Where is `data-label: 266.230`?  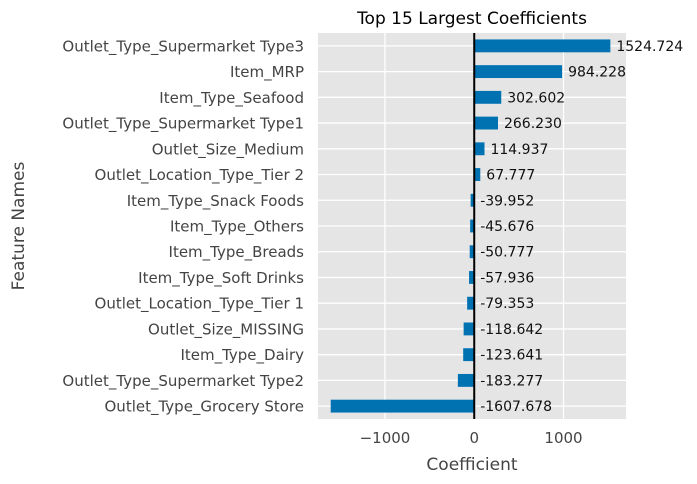
data-label: 266.230 is located at coordinates (533, 124).